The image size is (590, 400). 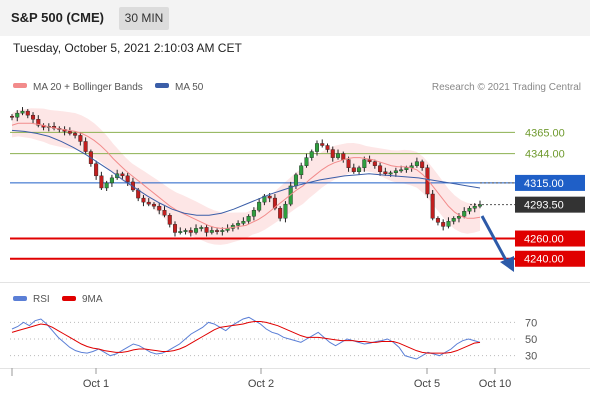 I want to click on ma9-legend-swatch, so click(x=69, y=298).